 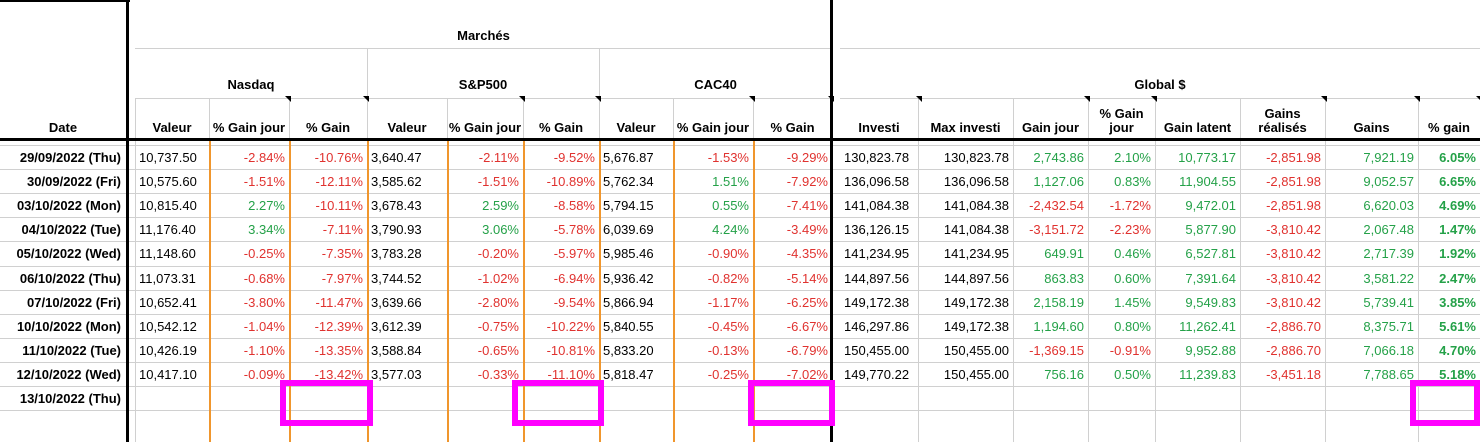 What do you see at coordinates (877, 350) in the screenshot?
I see `data-cell: 150,455.00` at bounding box center [877, 350].